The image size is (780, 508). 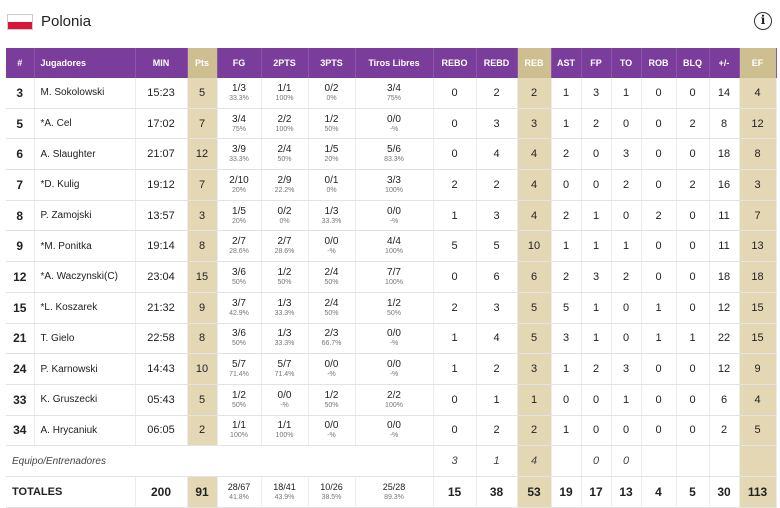 What do you see at coordinates (331, 119) in the screenshot?
I see `player-3pts-value: 1/2` at bounding box center [331, 119].